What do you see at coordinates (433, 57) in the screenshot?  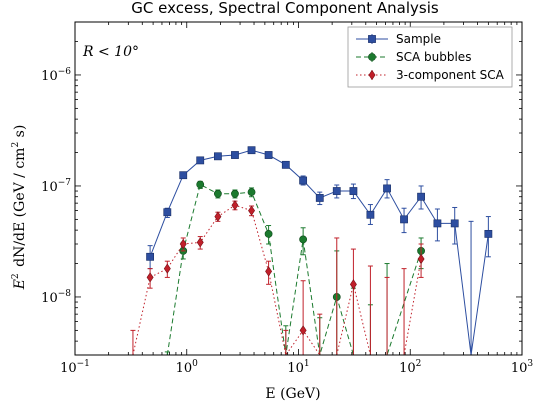 I see `legend-label: SCA bubbles` at bounding box center [433, 57].